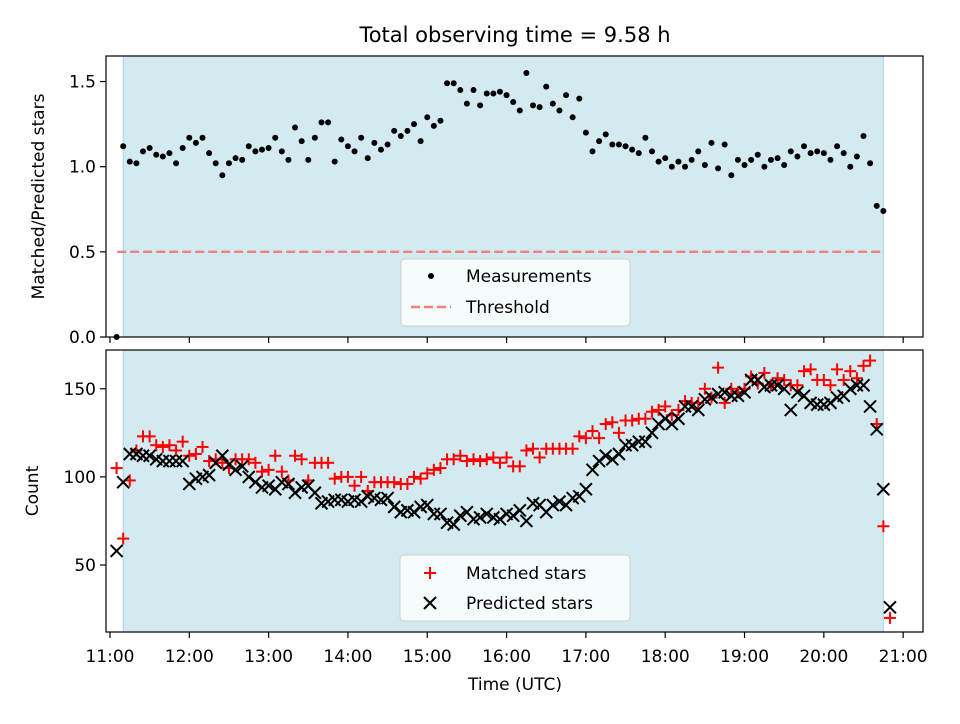  Describe the element at coordinates (515, 588) in the screenshot. I see `count-legend: Matched stars Predicted stars` at that location.